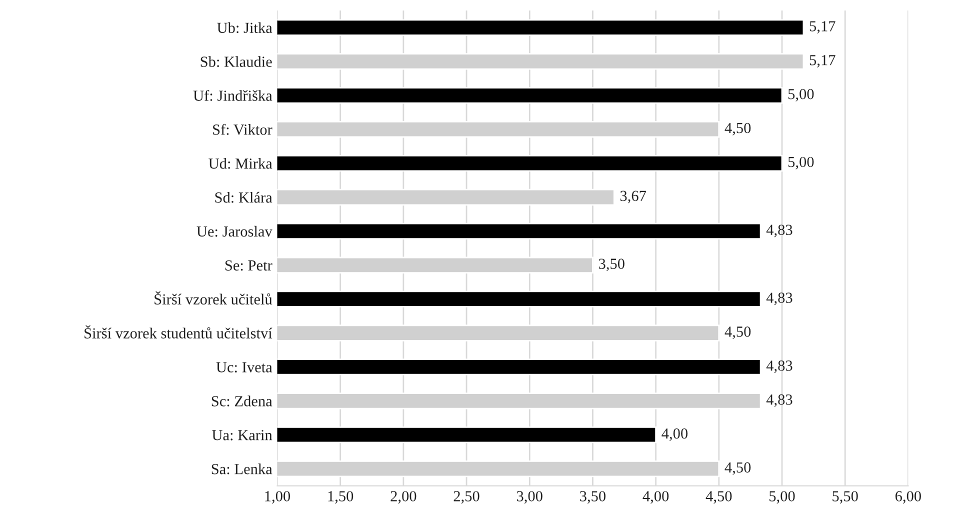 This screenshot has height=528, width=956. Describe the element at coordinates (719, 497) in the screenshot. I see `x-tick-label: 4,50` at that location.